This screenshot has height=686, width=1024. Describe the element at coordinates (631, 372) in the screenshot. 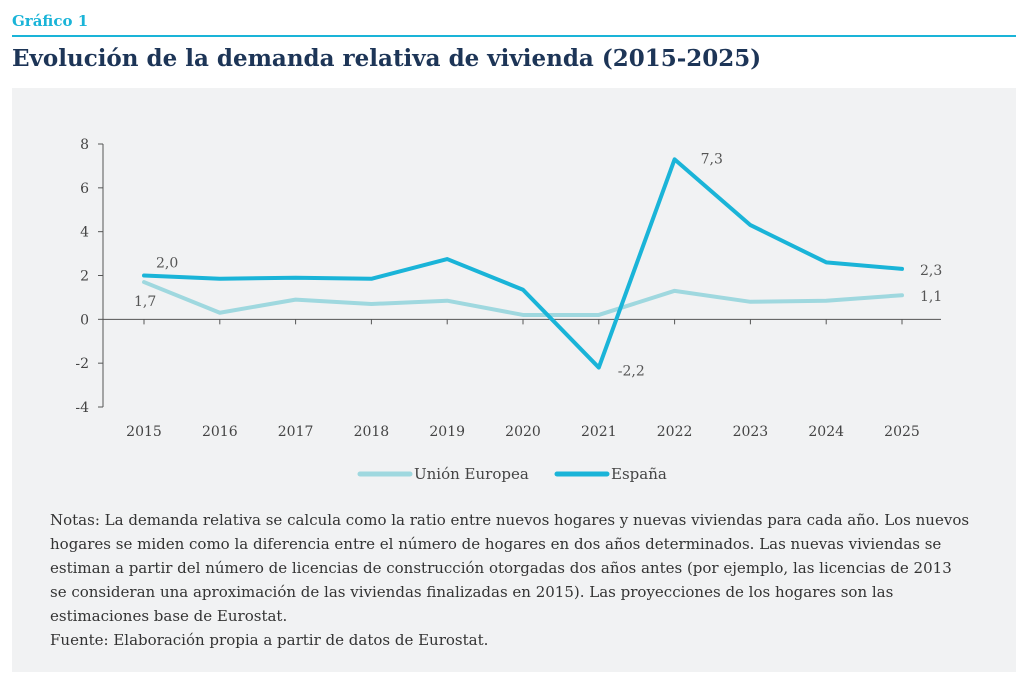

I see `data-label: -2,2` at that location.